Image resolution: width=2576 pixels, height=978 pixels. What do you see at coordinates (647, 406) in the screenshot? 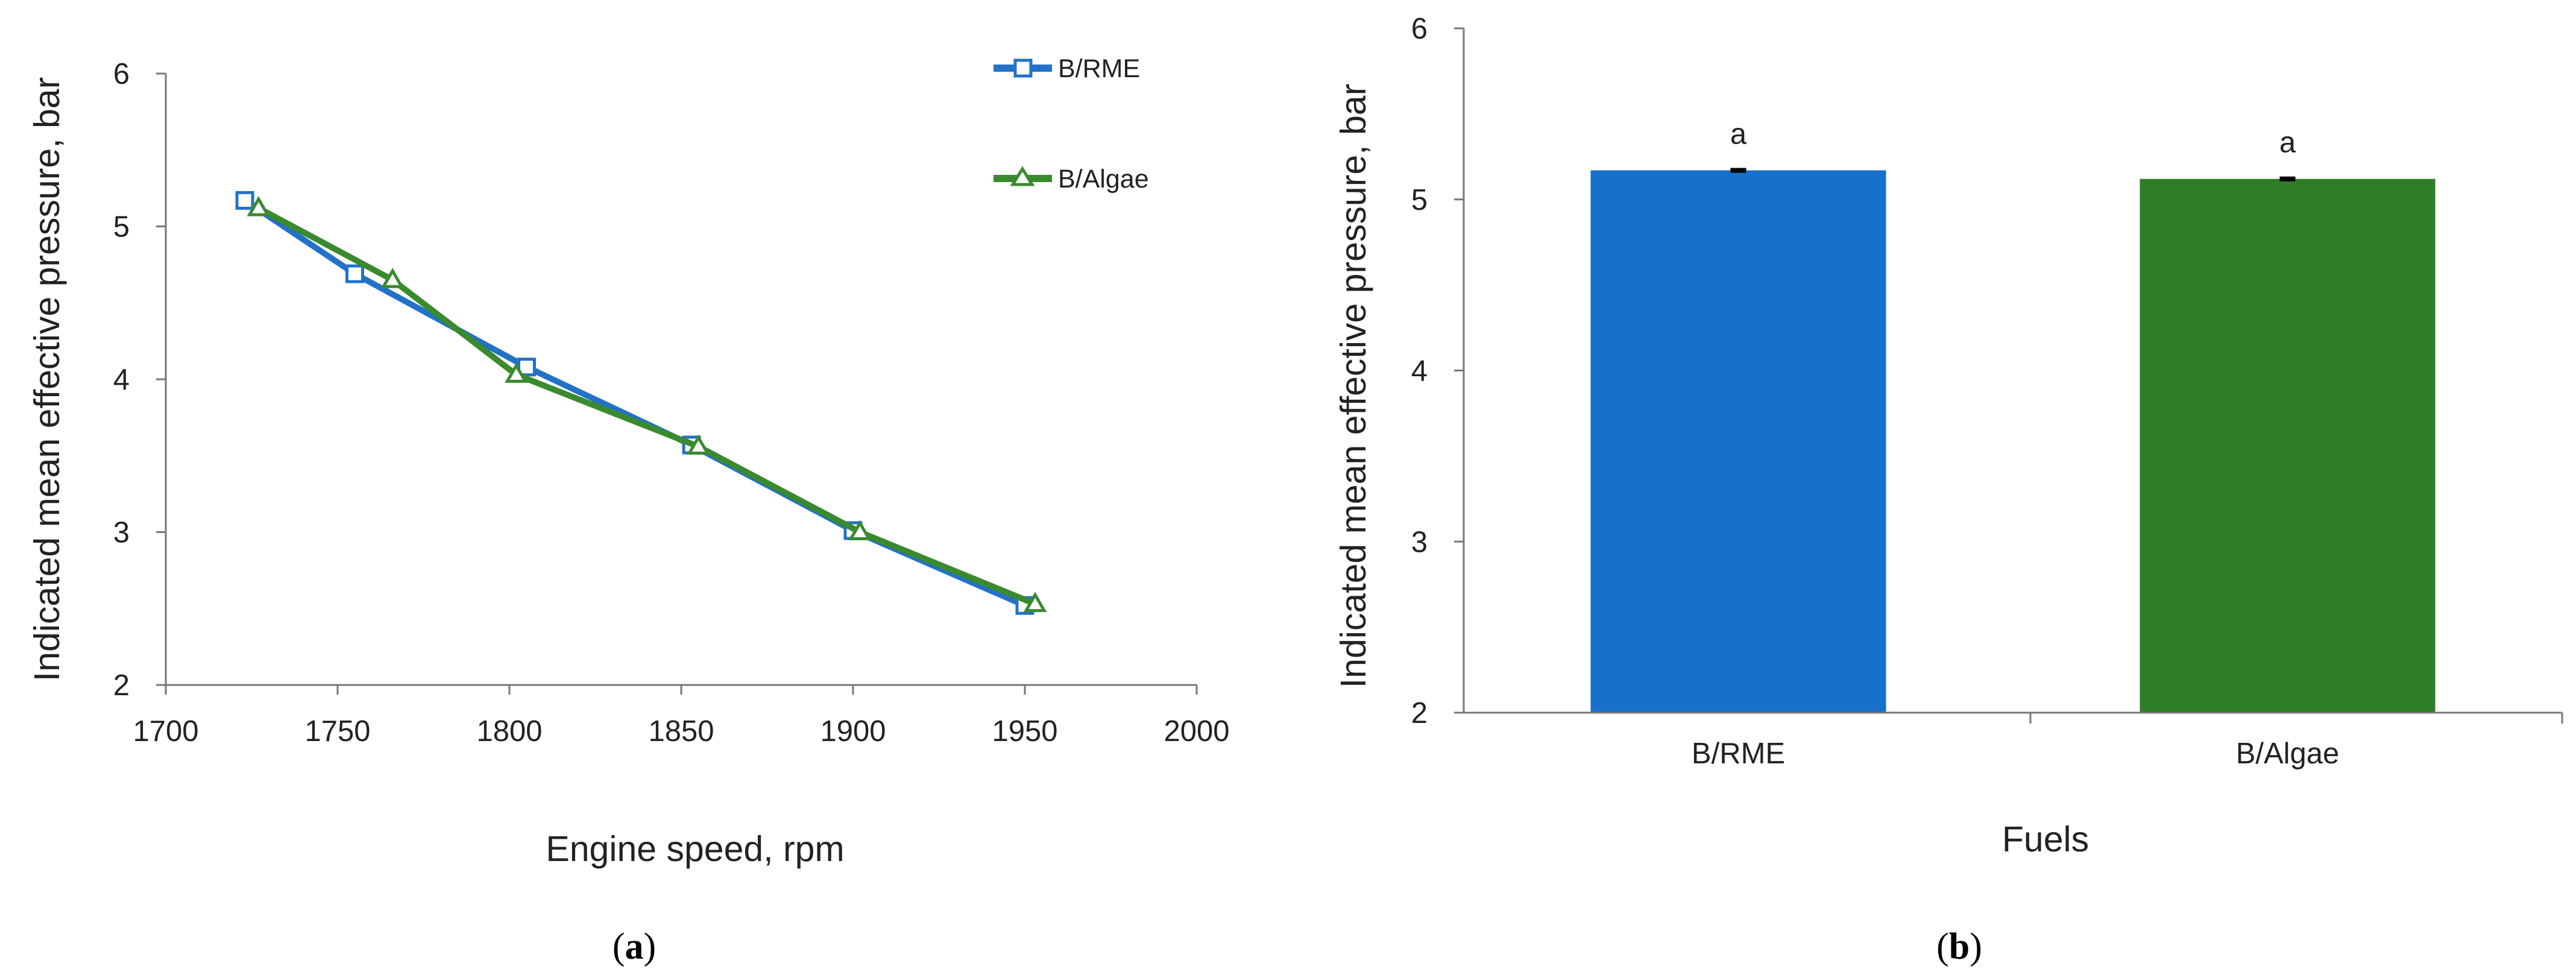
I see `series-line-b-algae` at bounding box center [647, 406].